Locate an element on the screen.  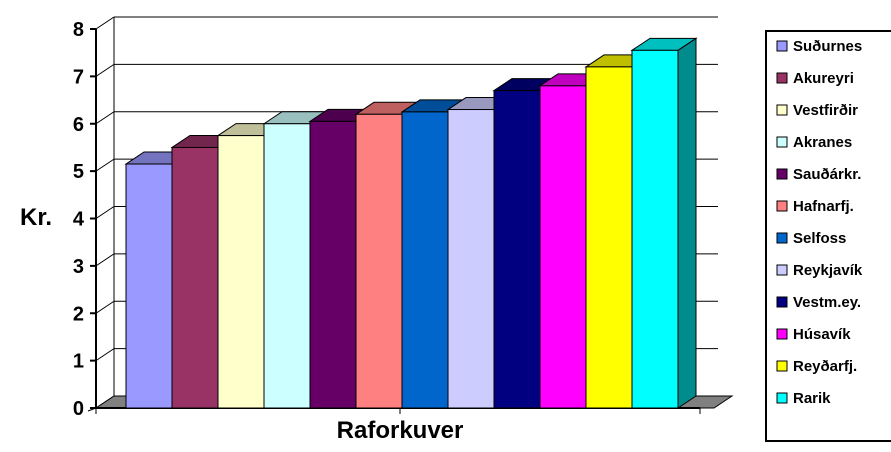
legend-label: Akranes is located at coordinates (822, 142).